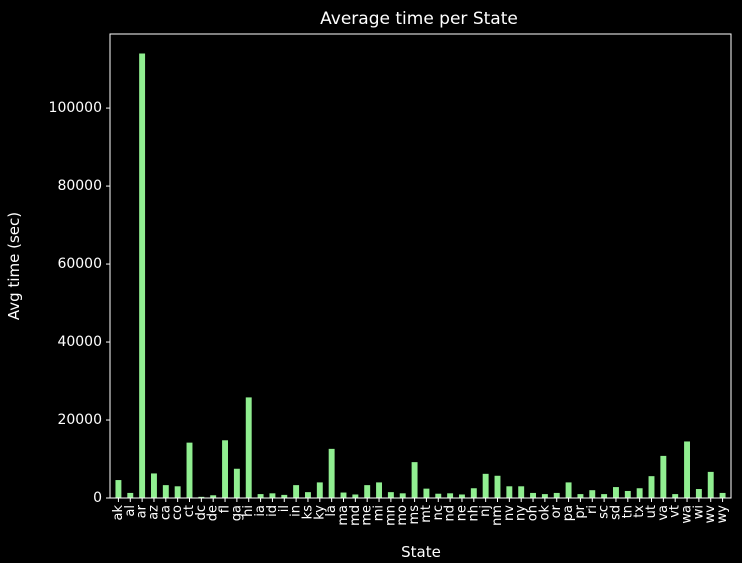 This screenshot has width=742, height=563. I want to click on bar-ks, so click(308, 495).